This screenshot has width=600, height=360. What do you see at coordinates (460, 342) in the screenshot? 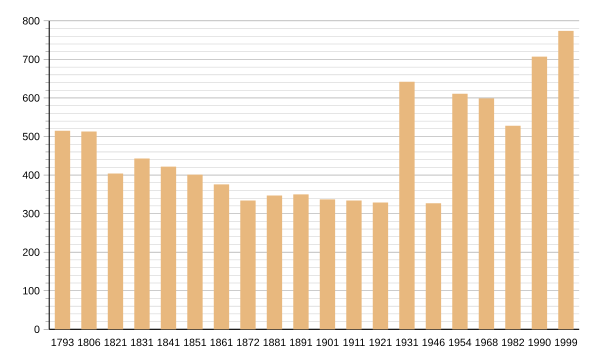
I see `x-tick-label: 1954` at bounding box center [460, 342].